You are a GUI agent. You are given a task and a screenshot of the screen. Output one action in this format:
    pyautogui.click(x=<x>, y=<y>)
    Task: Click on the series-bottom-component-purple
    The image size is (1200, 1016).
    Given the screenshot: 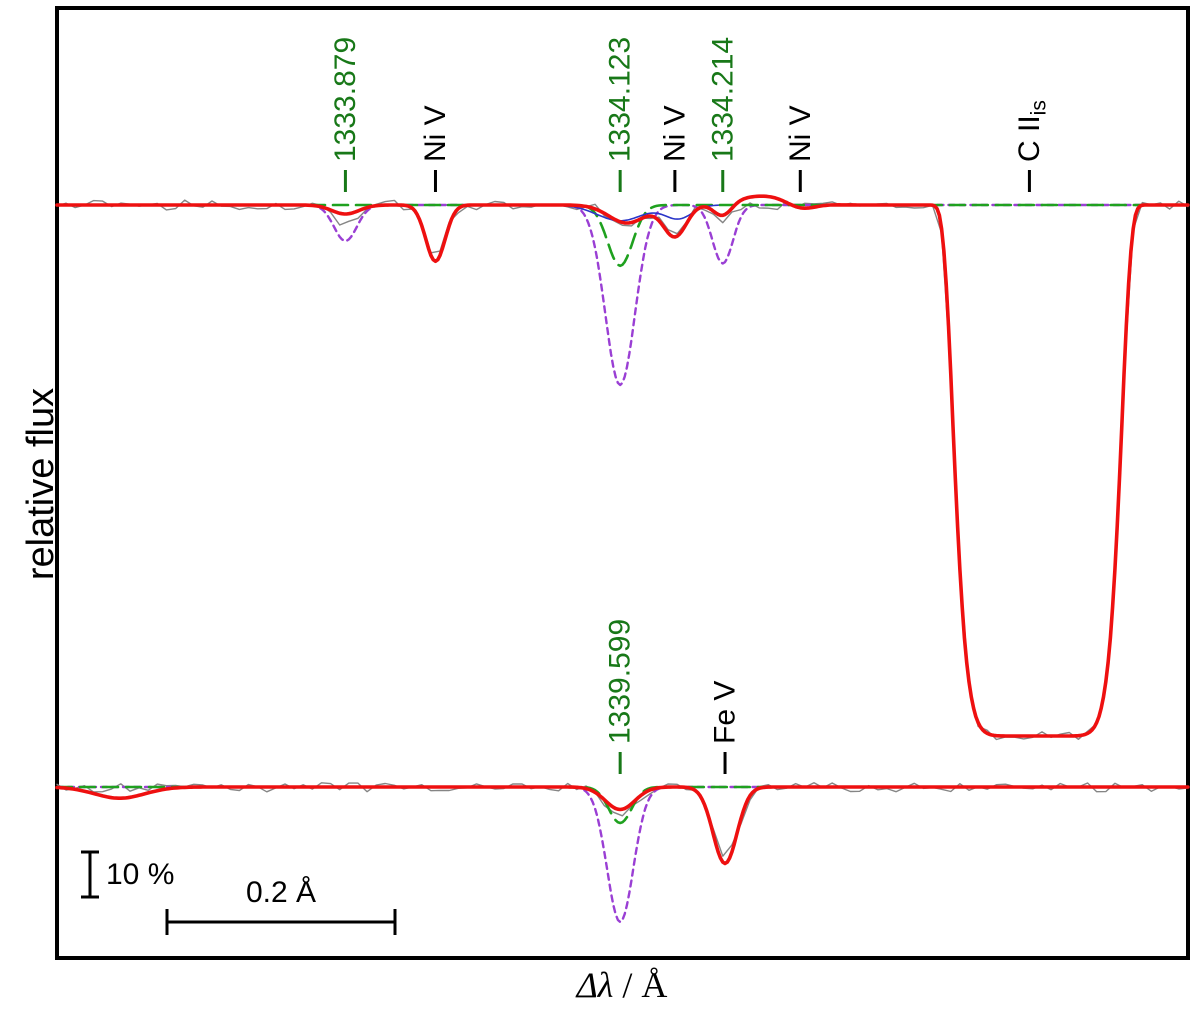 What is the action you would take?
    pyautogui.click(x=622, y=854)
    